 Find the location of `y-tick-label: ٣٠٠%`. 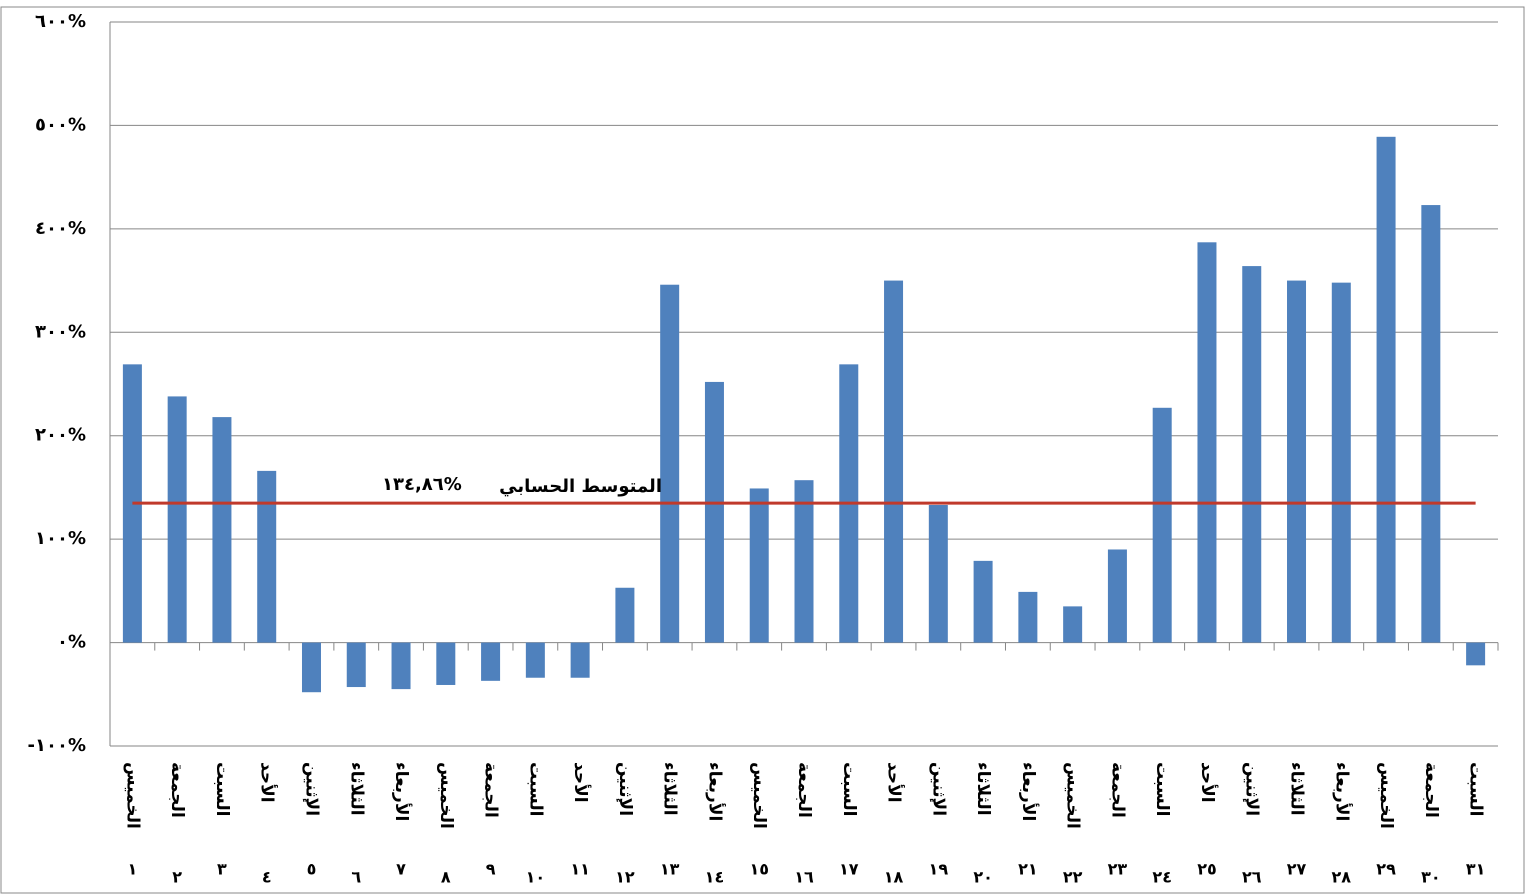

y-tick-label: ٣٠٠% is located at coordinates (60, 331).